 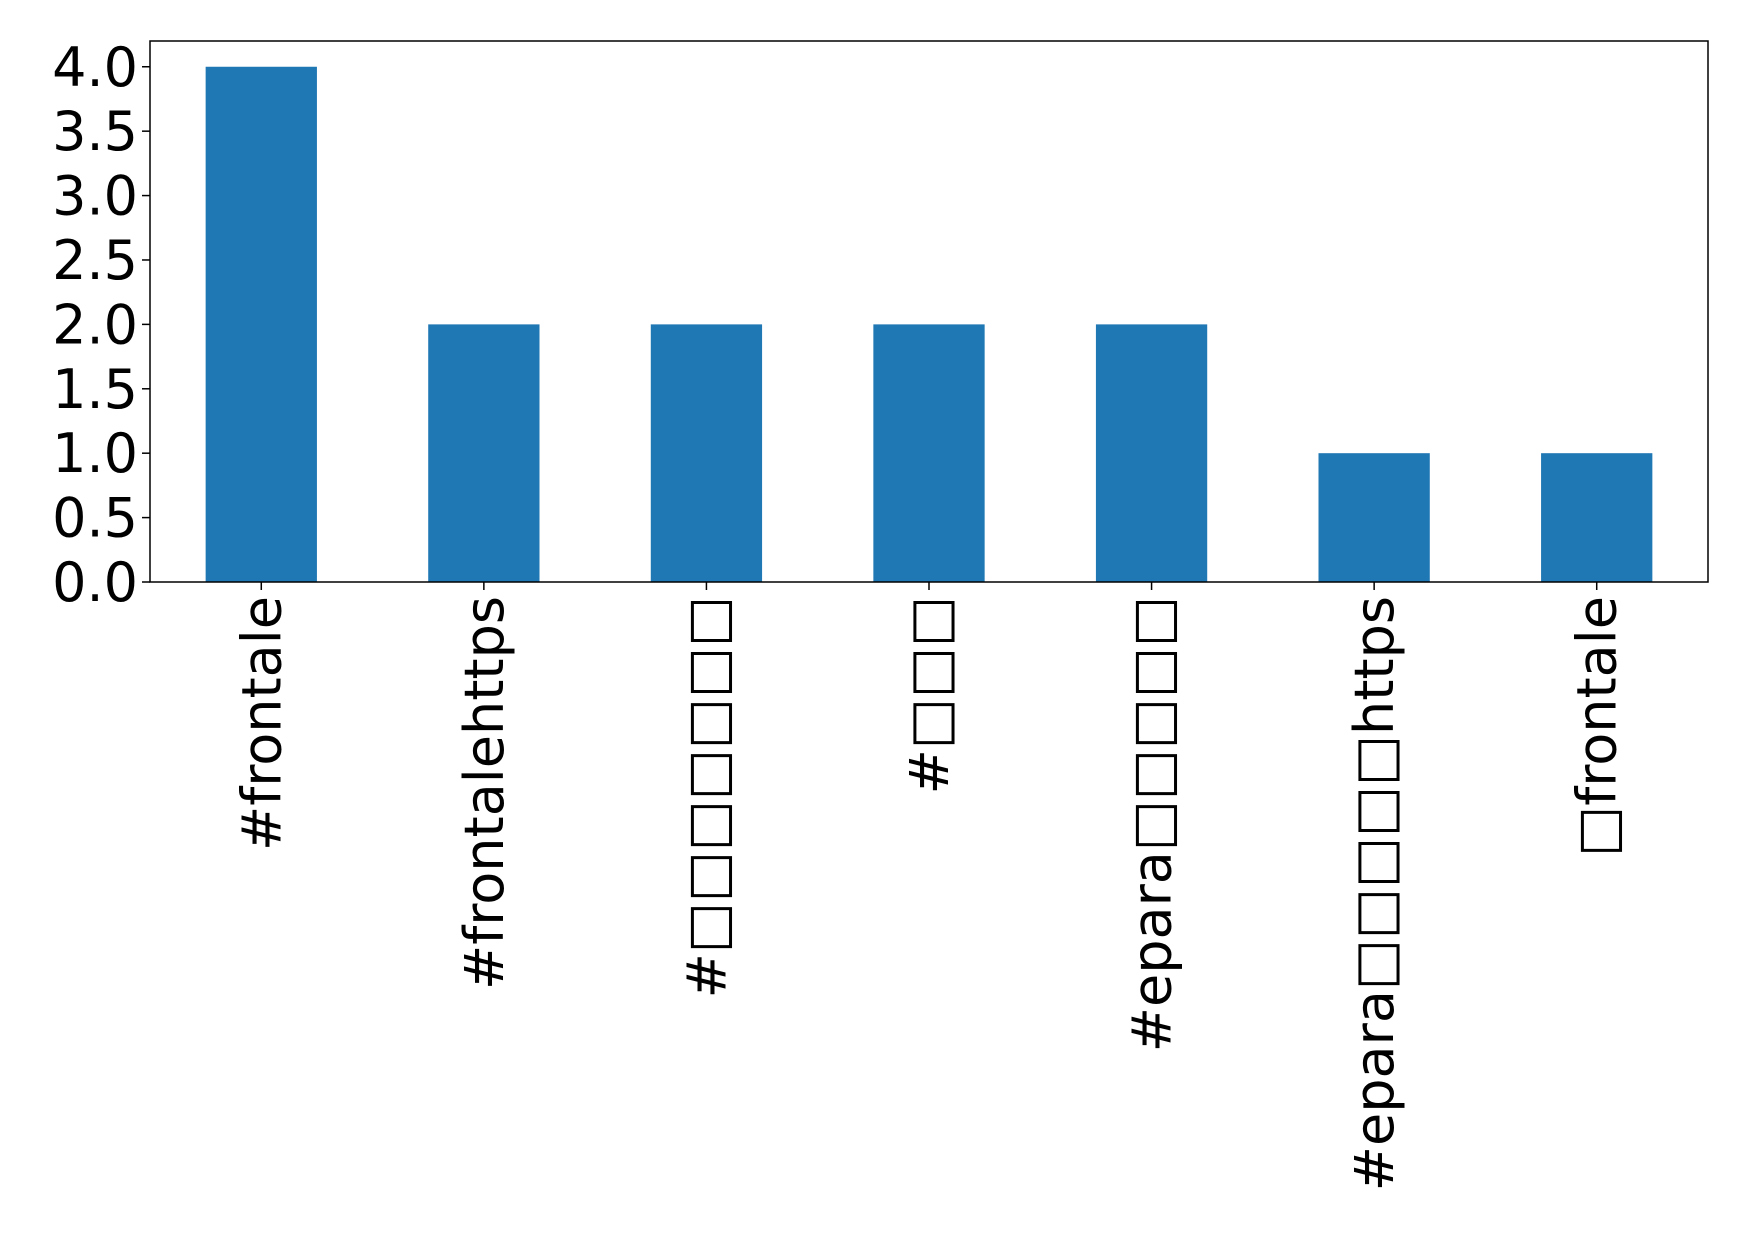 I want to click on y-tick-label: 3.0, so click(x=95, y=196).